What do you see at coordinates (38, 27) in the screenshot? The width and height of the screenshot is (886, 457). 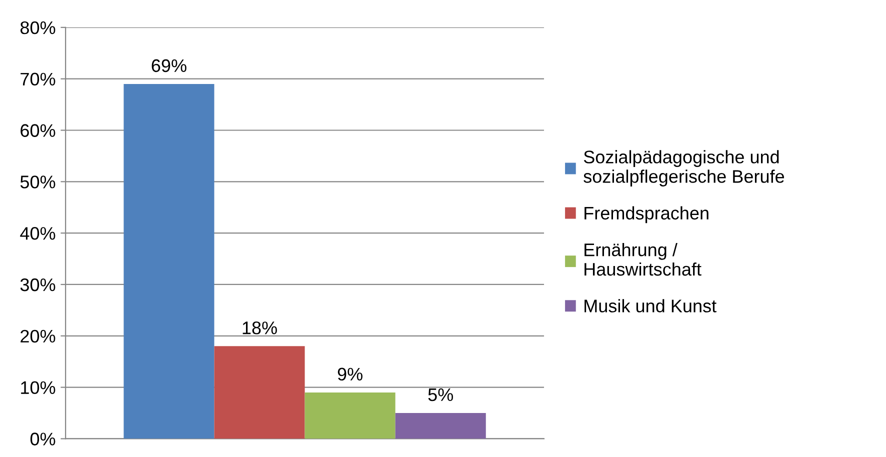 I see `y-tick-label: 80%` at bounding box center [38, 27].